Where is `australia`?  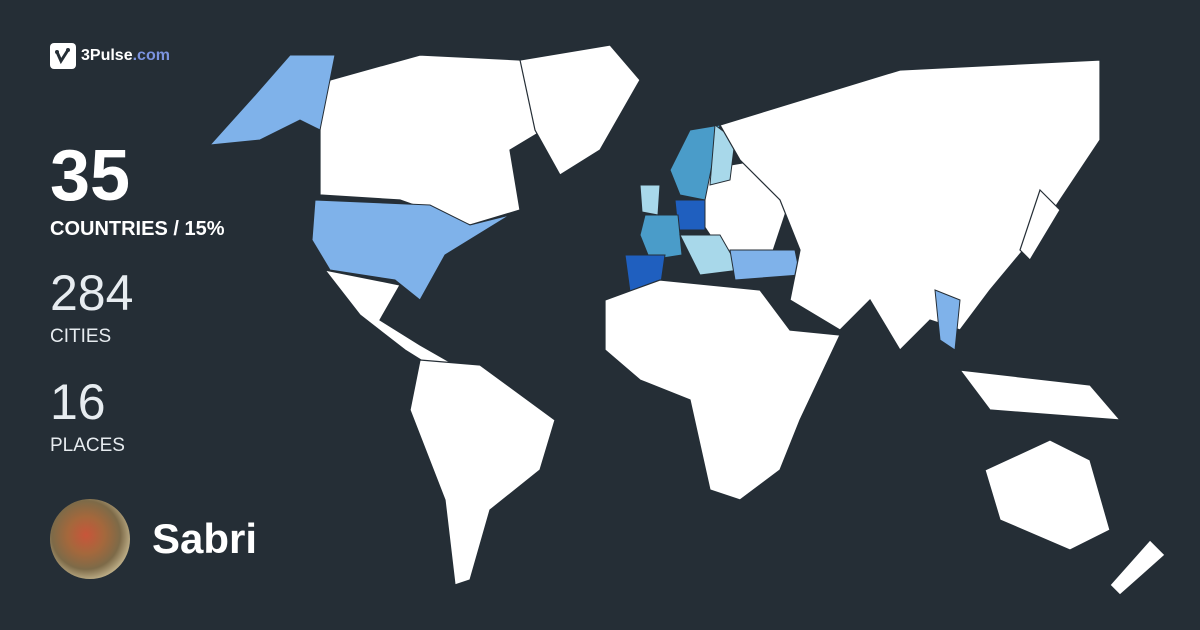 australia is located at coordinates (1047, 495).